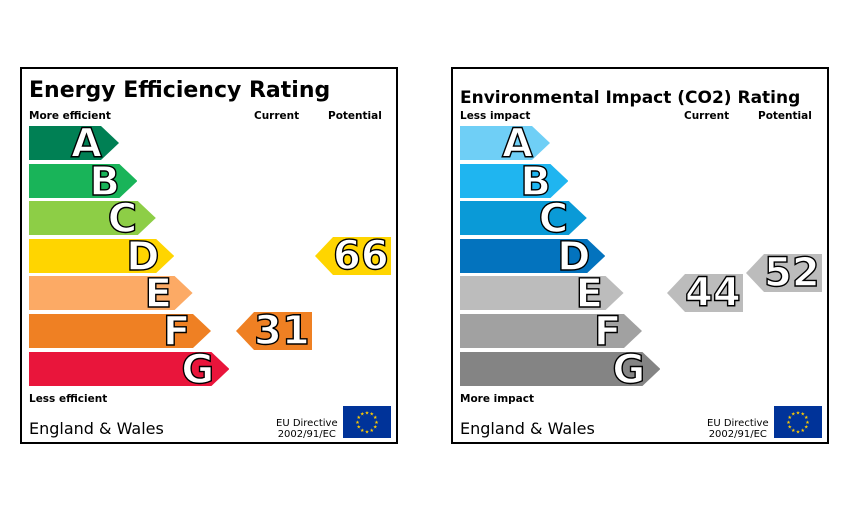 Image resolution: width=850 pixels, height=521 pixels. What do you see at coordinates (712, 293) in the screenshot?
I see `current-rating-value: 44` at bounding box center [712, 293].